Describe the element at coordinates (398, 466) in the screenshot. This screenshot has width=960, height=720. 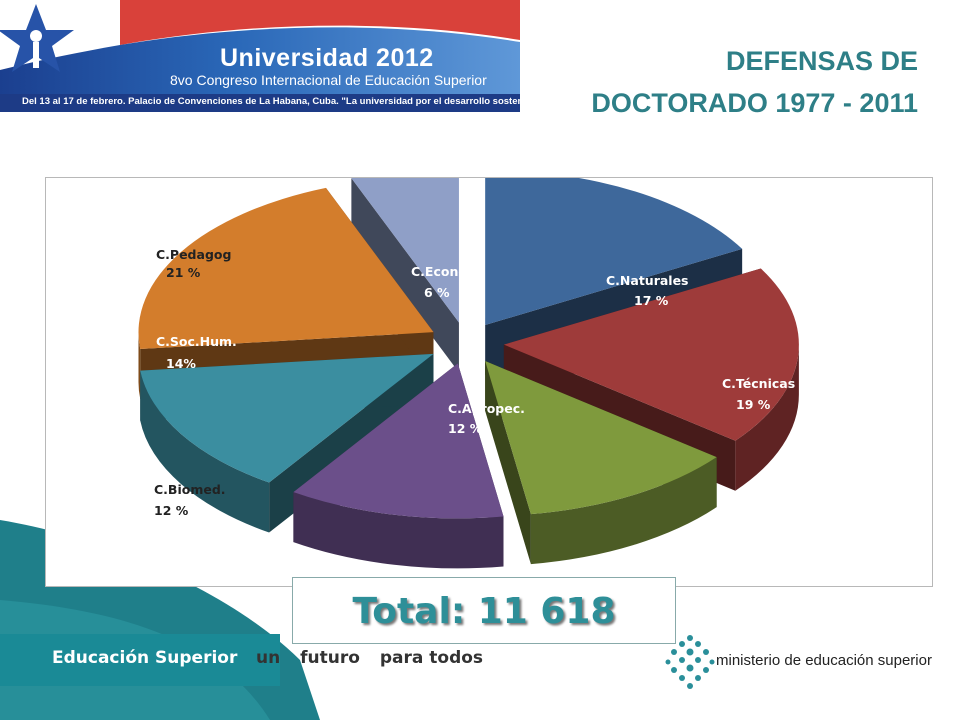
I see `pie-slice-cbiomed` at that location.